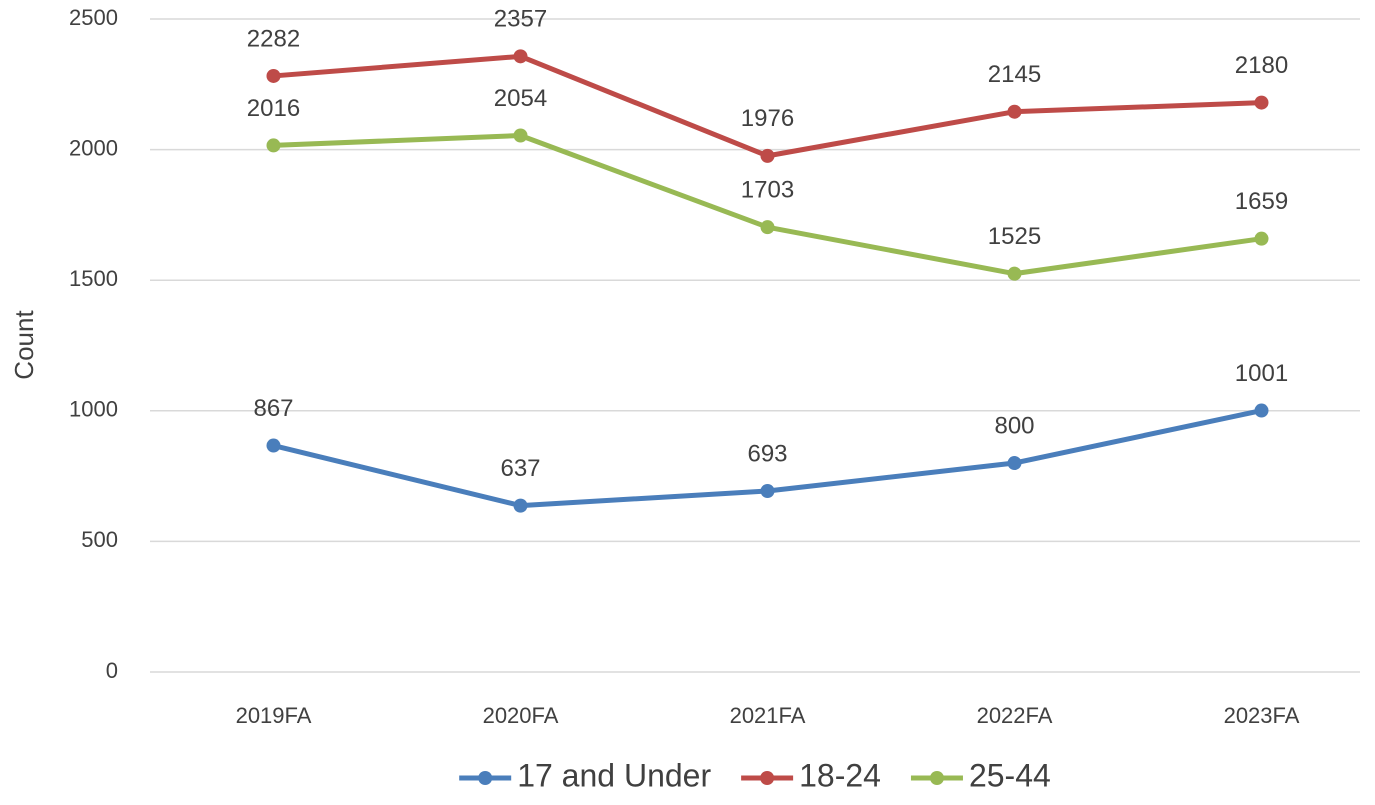 The width and height of the screenshot is (1375, 805). I want to click on data-label: 2357, so click(520, 19).